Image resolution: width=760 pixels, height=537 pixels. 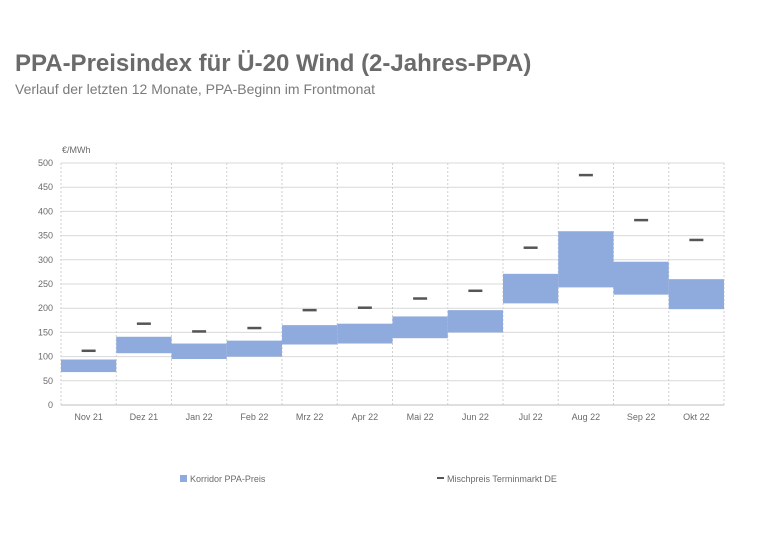 I want to click on legend-label-corridor: Korridor PPA-Preis, so click(x=228, y=479).